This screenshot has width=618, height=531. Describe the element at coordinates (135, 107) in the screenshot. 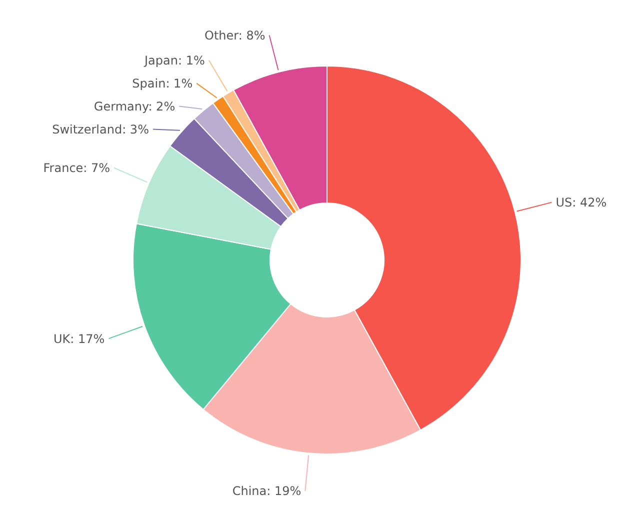

I see `slice-label: Germany: 2%` at that location.